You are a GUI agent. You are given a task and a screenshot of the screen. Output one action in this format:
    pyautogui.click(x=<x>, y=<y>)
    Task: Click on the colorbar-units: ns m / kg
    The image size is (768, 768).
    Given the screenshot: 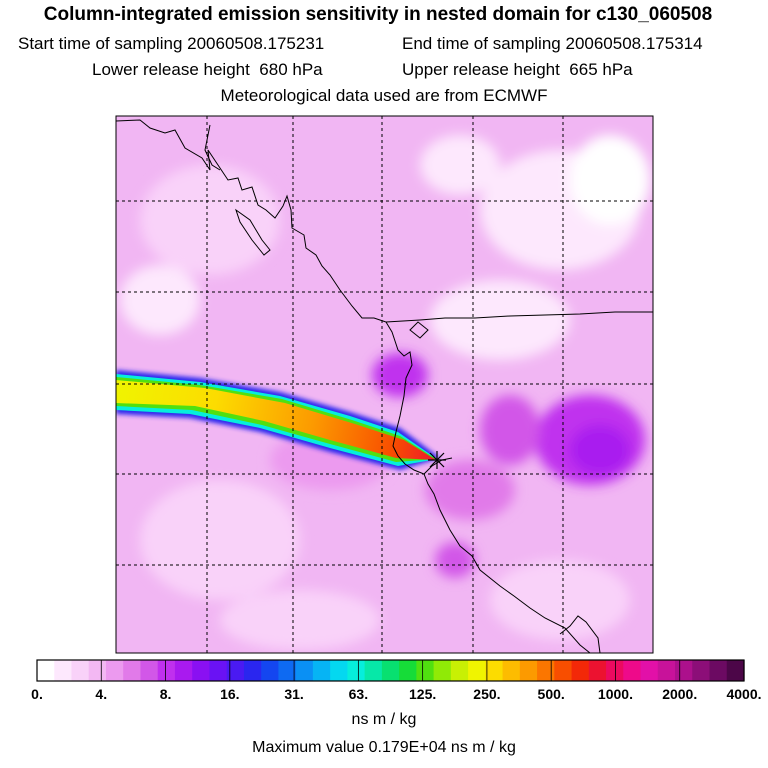 What is the action you would take?
    pyautogui.click(x=384, y=719)
    